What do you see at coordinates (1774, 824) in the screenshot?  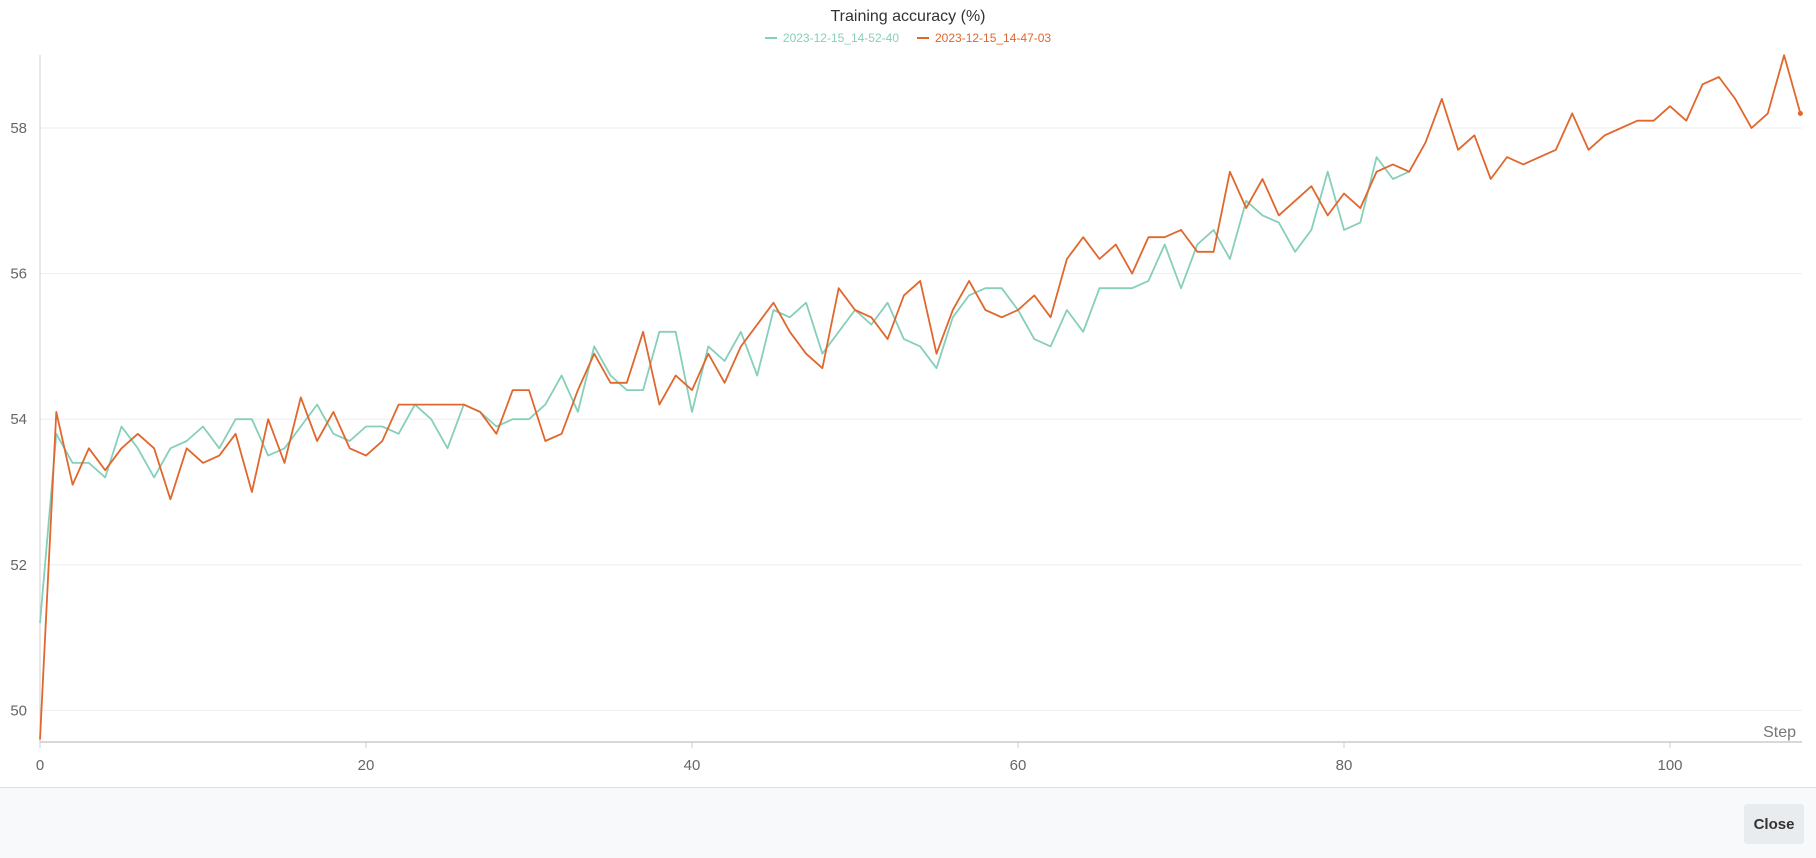 I see `close-button: Close` at bounding box center [1774, 824].